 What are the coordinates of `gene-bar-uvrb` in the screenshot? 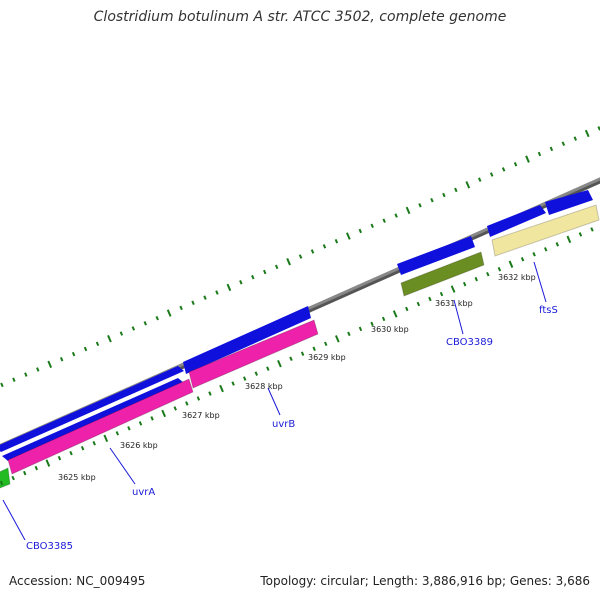 It's located at (253, 354).